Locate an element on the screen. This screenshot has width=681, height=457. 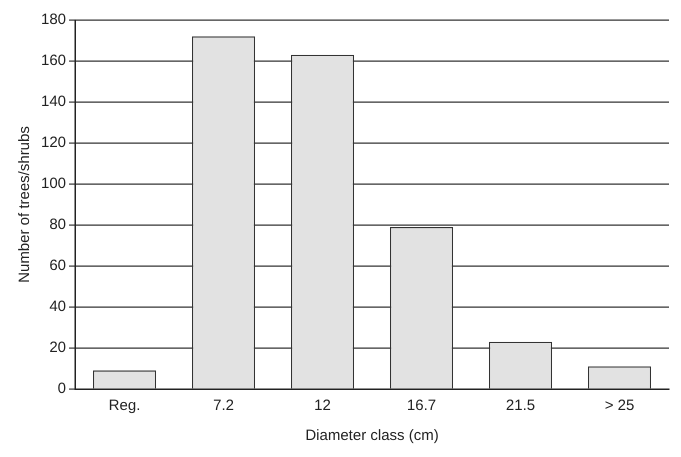
y-tick-label: 160 is located at coordinates (53, 61).